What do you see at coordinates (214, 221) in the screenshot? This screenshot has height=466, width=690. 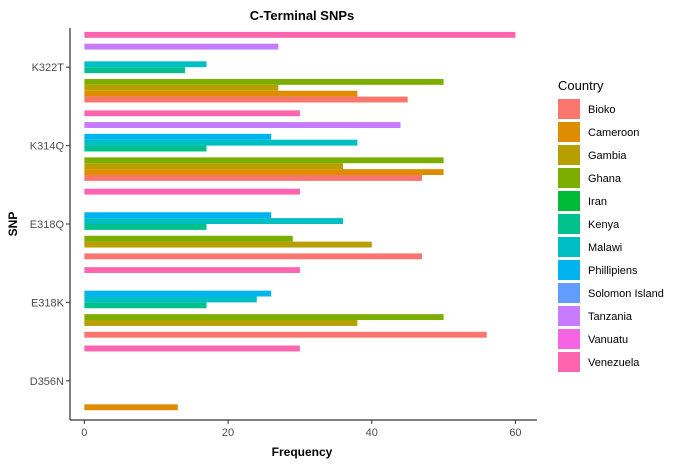 I see `bar-e318q-malawi` at bounding box center [214, 221].